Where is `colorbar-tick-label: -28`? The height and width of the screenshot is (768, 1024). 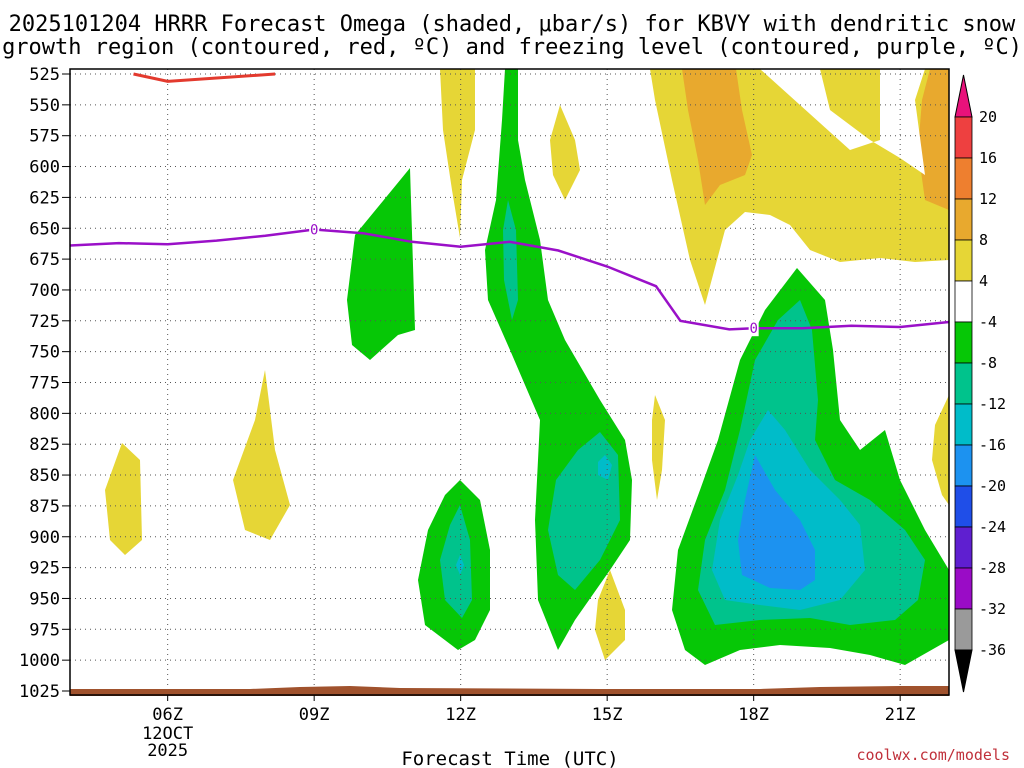
colorbar-tick-label: -28 is located at coordinates (992, 568).